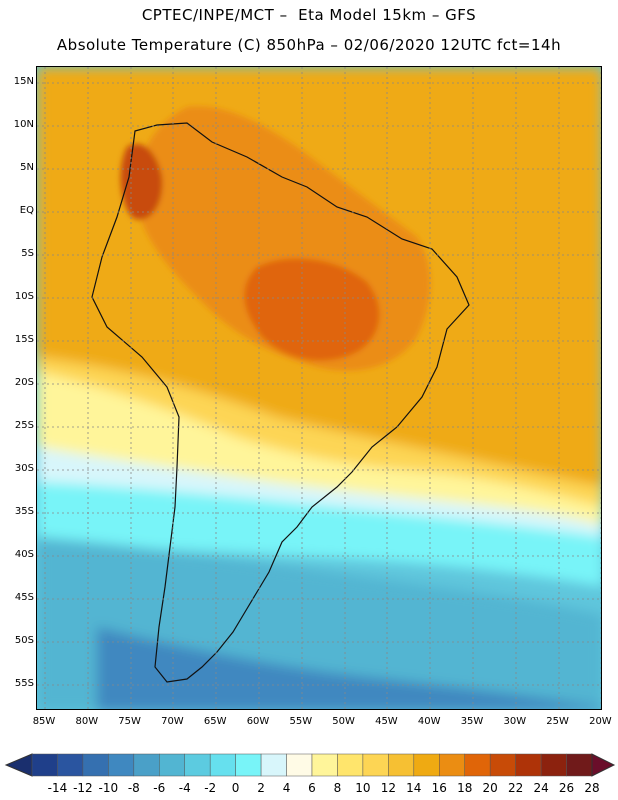  I want to click on field-core-hot, so click(312, 309).